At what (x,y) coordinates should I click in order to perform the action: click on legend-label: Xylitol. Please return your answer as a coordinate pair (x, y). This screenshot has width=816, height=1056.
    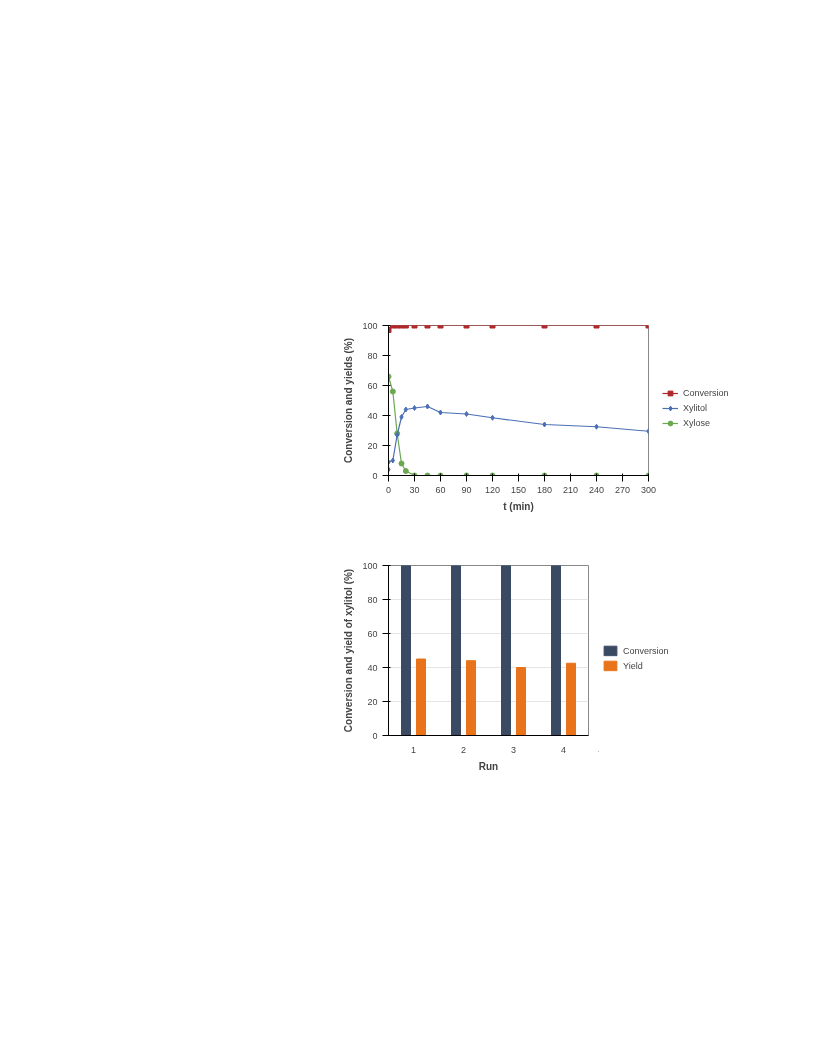
    Looking at the image, I should click on (695, 408).